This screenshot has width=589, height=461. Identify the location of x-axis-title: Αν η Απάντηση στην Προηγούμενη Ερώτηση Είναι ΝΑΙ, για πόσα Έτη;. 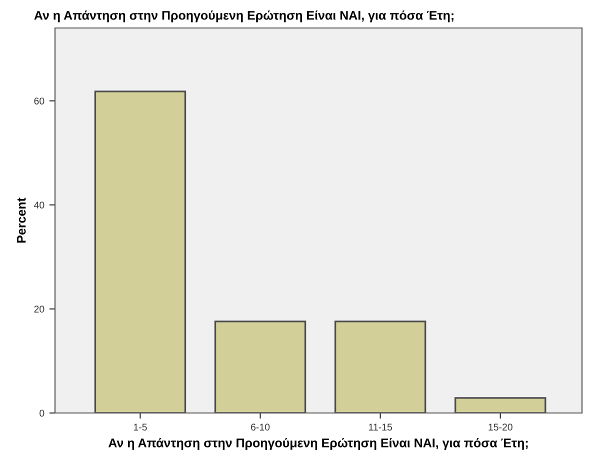
(318, 444).